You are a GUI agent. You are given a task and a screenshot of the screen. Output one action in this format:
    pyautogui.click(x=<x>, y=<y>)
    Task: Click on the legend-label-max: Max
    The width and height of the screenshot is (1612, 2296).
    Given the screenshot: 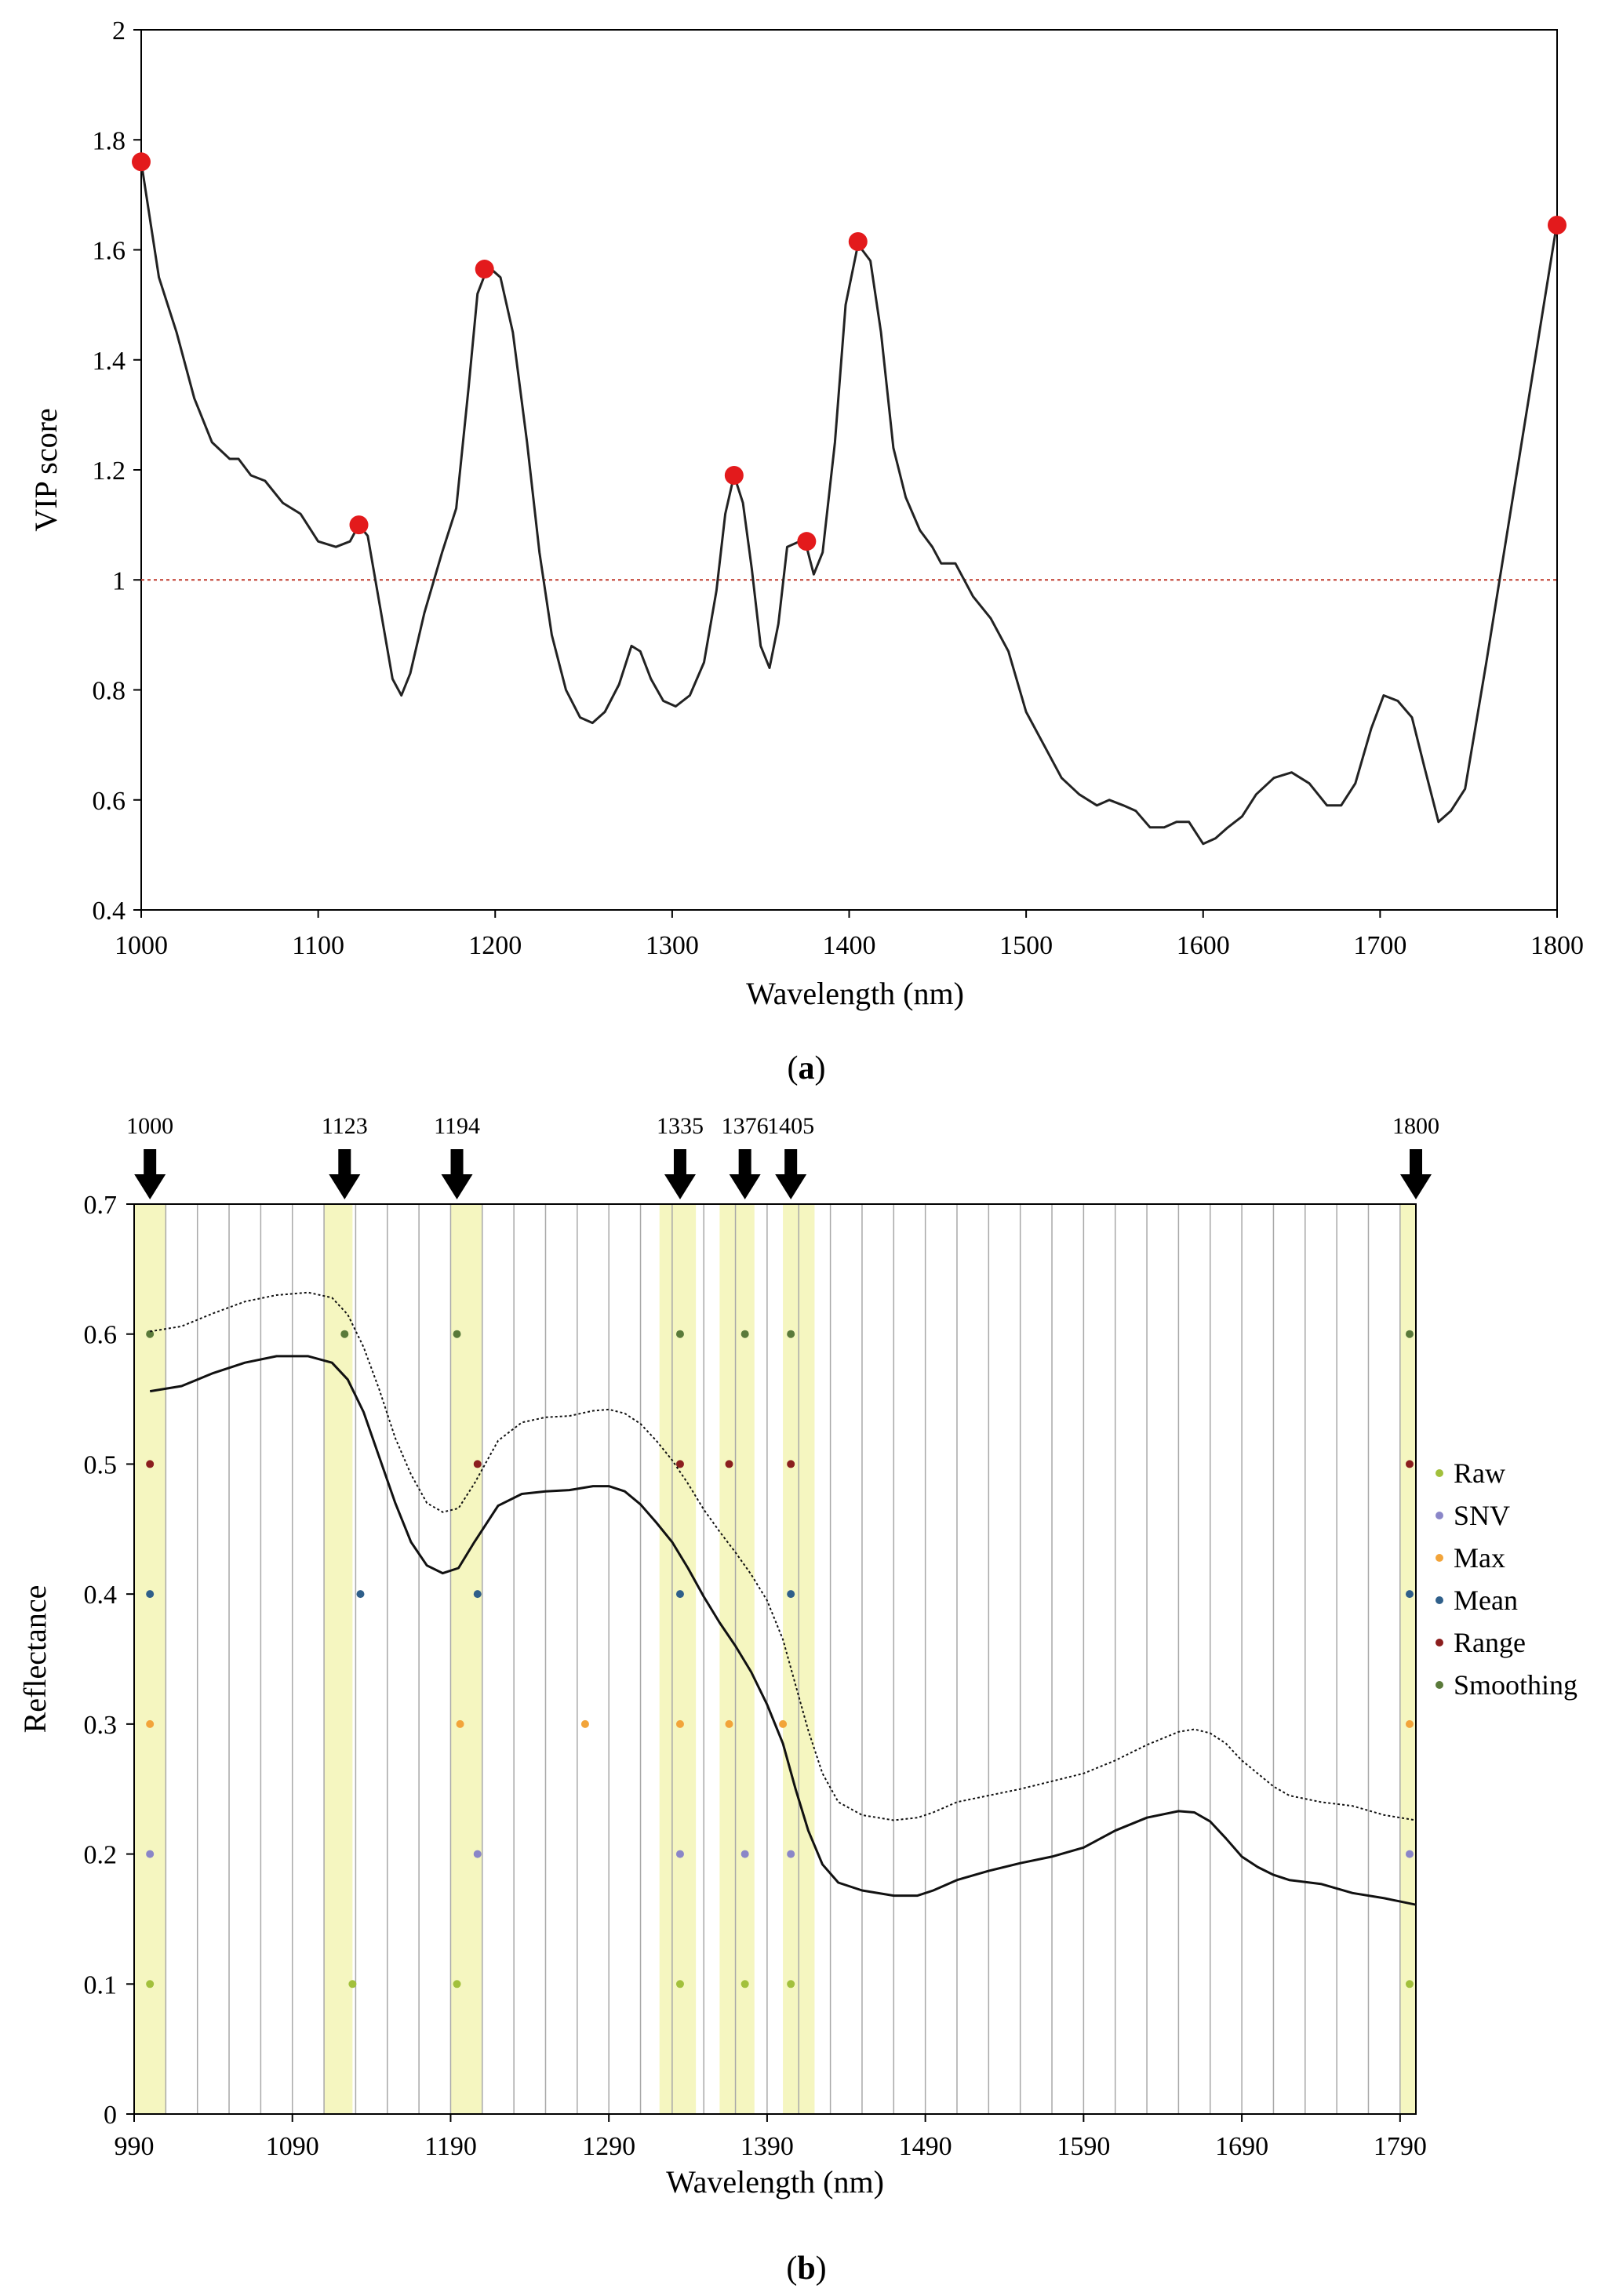 What is the action you would take?
    pyautogui.click(x=1479, y=1558)
    